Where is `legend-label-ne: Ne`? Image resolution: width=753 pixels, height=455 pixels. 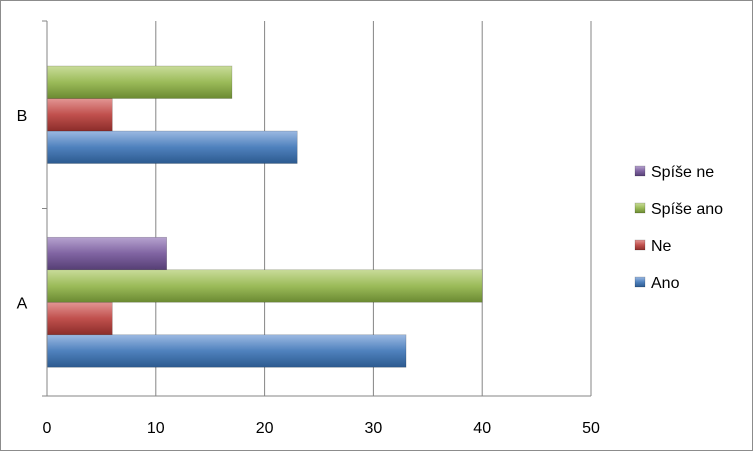 legend-label-ne: Ne is located at coordinates (661, 246).